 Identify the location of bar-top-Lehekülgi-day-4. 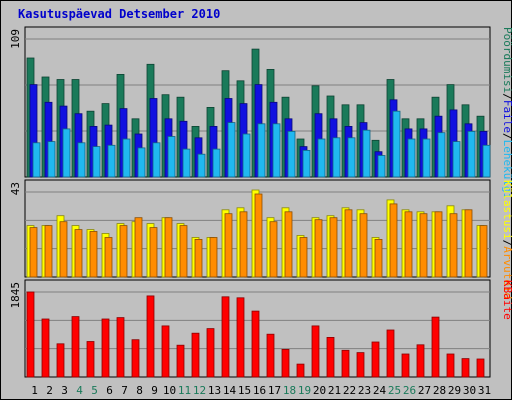
(81, 160).